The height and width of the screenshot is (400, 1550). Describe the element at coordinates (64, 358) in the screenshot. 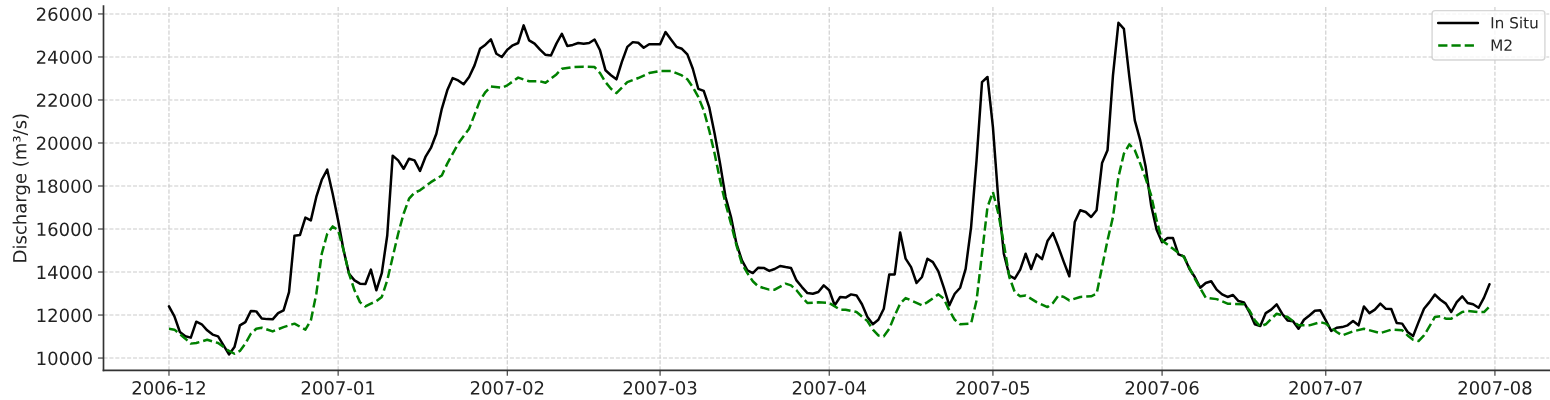

I see `y-tick-label: 10000` at that location.